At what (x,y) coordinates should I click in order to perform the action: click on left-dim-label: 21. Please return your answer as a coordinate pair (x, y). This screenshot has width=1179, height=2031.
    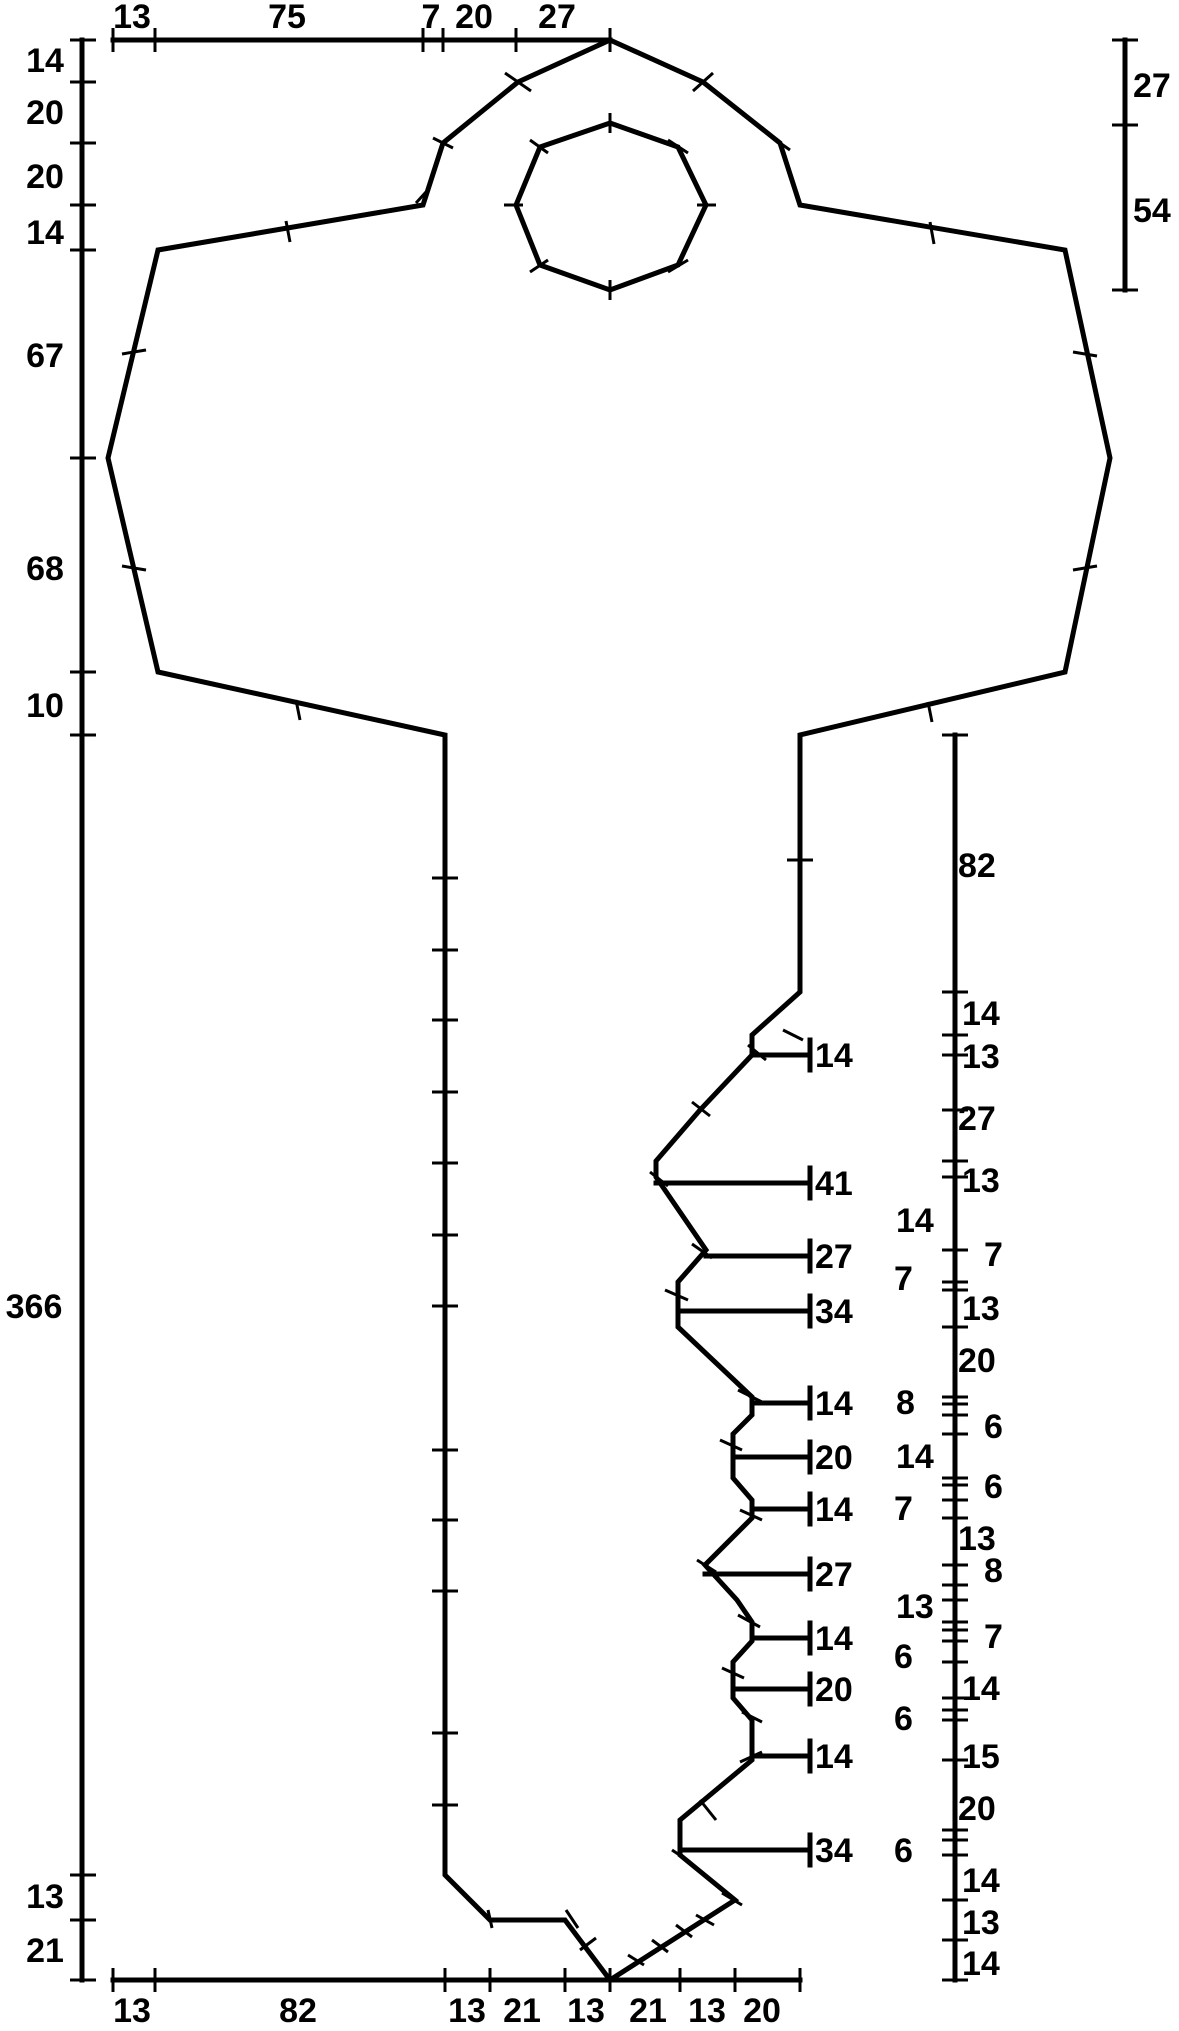
    Looking at the image, I should click on (45, 1951).